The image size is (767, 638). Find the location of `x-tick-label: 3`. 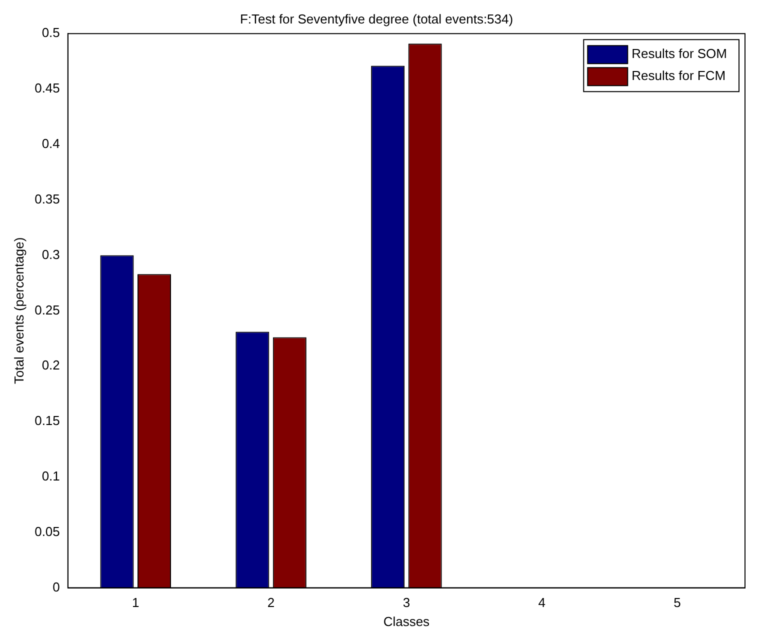

x-tick-label: 3 is located at coordinates (406, 602).